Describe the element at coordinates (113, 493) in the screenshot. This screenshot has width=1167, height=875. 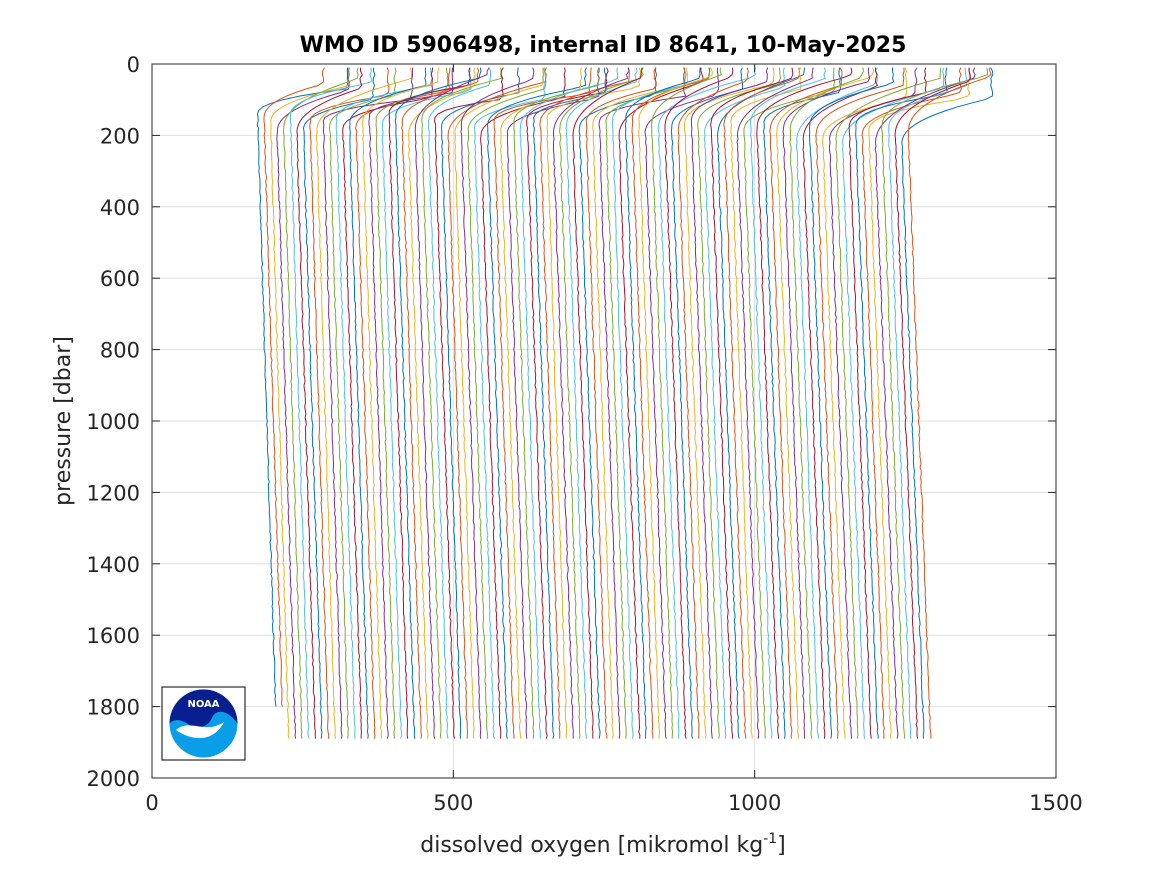
I see `y-tick-label: 1200` at that location.